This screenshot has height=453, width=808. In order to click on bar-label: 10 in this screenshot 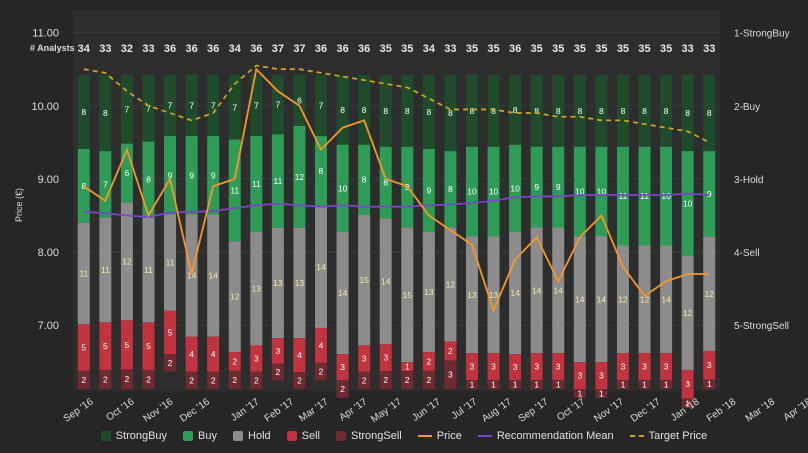, I will do `click(688, 203)`.